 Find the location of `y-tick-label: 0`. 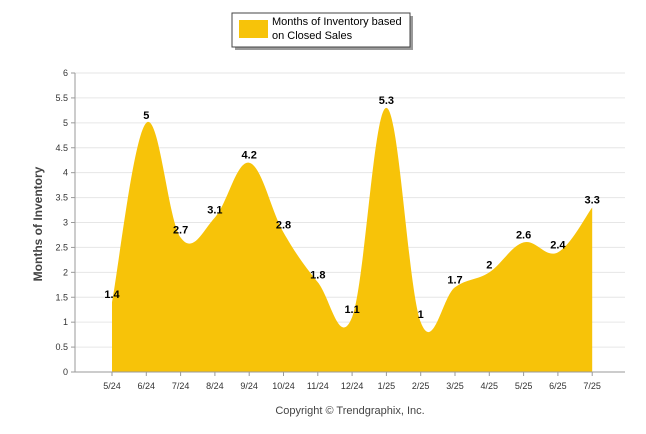

y-tick-label: 0 is located at coordinates (65, 372).